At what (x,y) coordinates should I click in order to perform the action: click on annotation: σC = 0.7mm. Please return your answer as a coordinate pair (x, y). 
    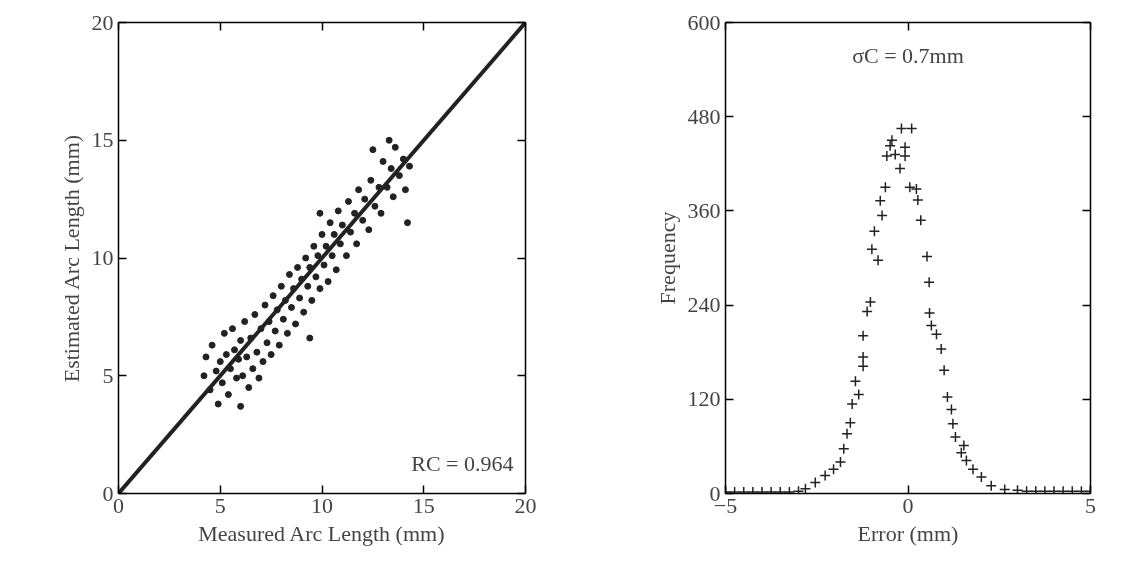
    Looking at the image, I should click on (908, 55).